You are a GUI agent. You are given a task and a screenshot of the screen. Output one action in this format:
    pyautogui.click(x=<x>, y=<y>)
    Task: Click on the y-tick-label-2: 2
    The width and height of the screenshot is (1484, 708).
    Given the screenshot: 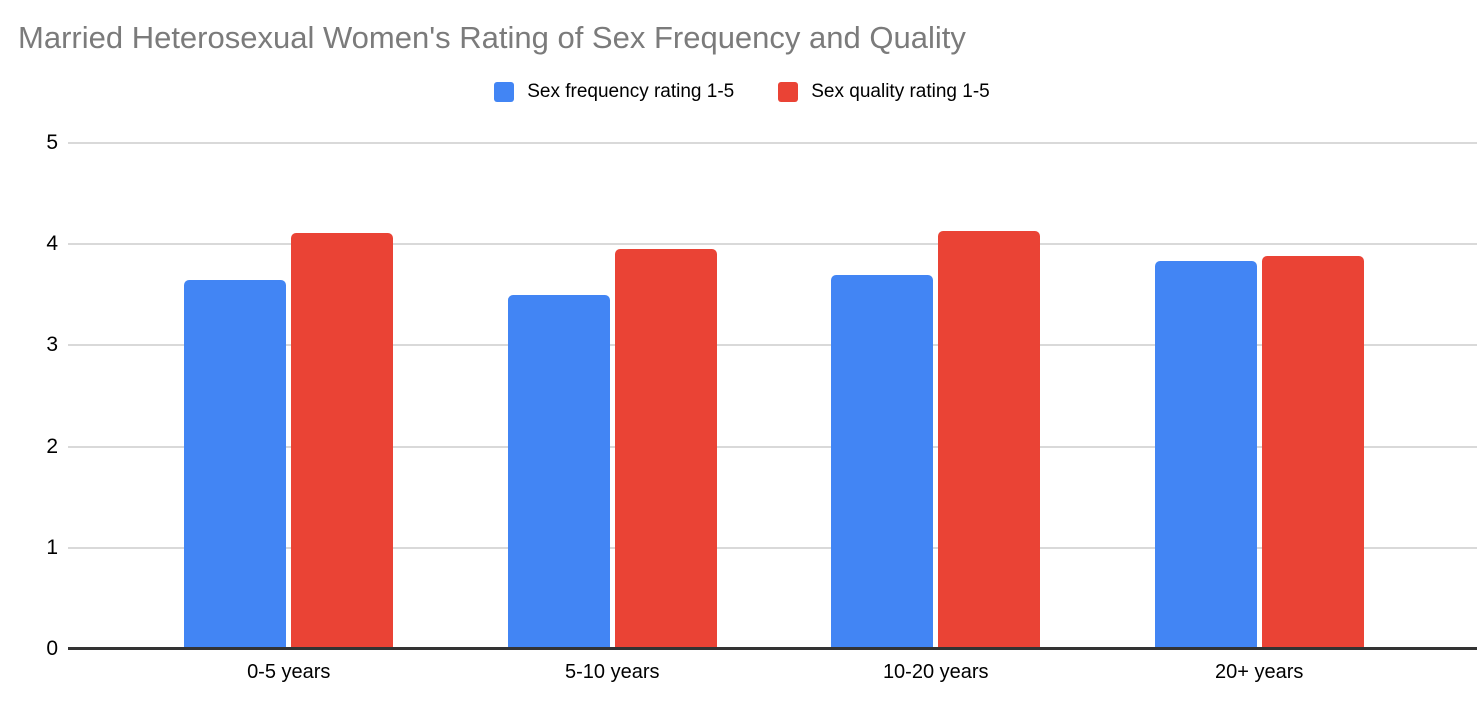 What is the action you would take?
    pyautogui.click(x=52, y=446)
    